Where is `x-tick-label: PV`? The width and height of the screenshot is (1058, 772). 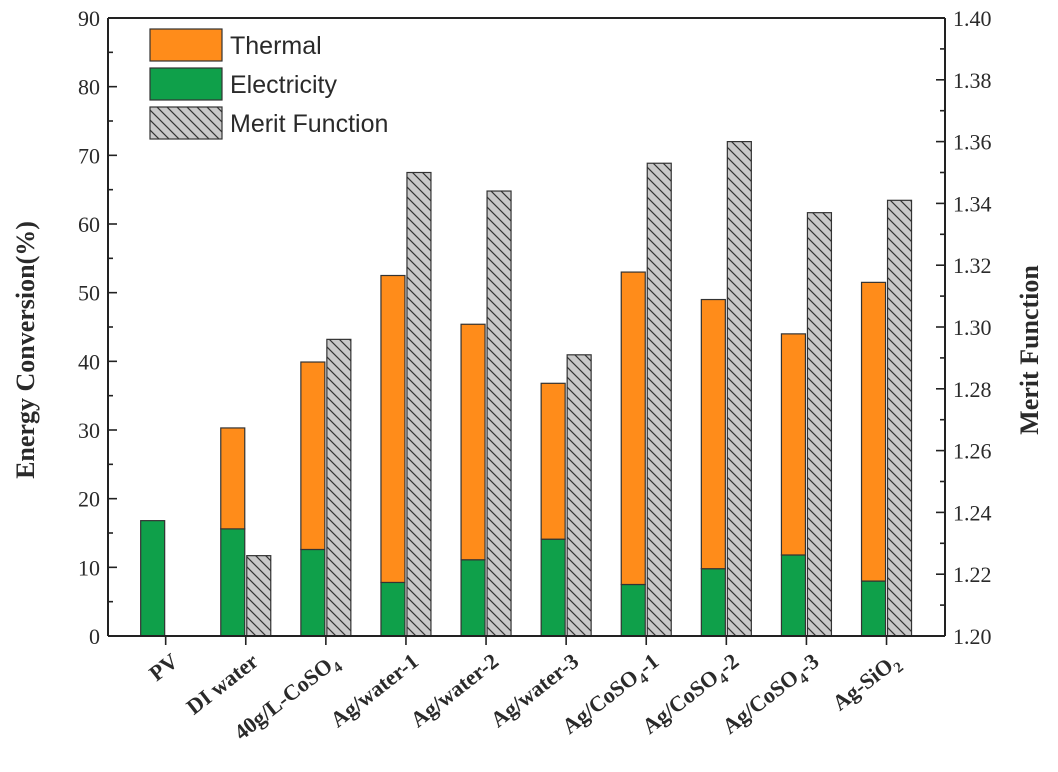
x-tick-label: PV is located at coordinates (163, 667).